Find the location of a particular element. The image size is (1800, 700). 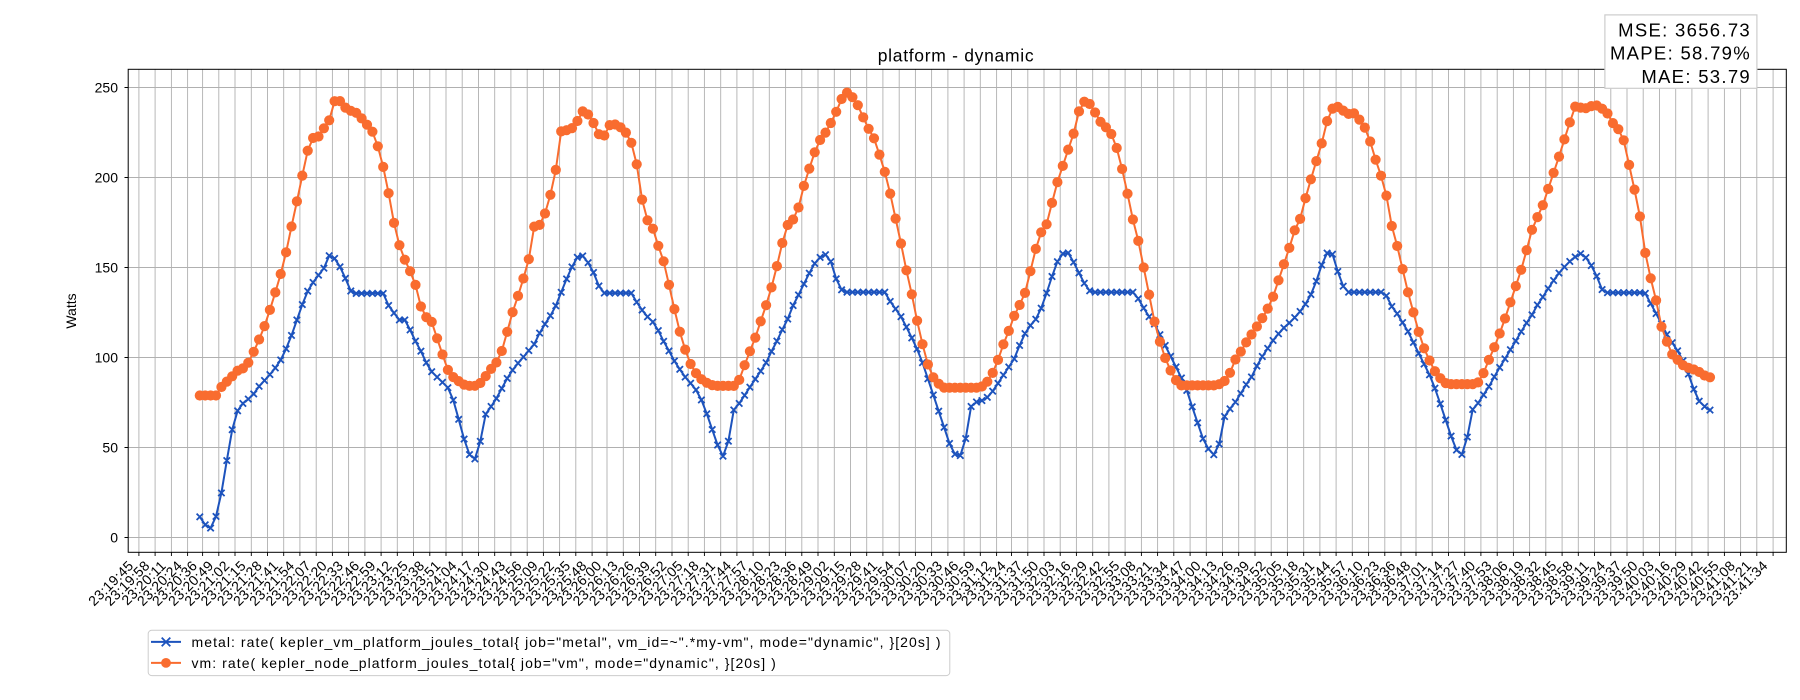

svg-text: platform - dynamic is located at coordinates (956, 56).